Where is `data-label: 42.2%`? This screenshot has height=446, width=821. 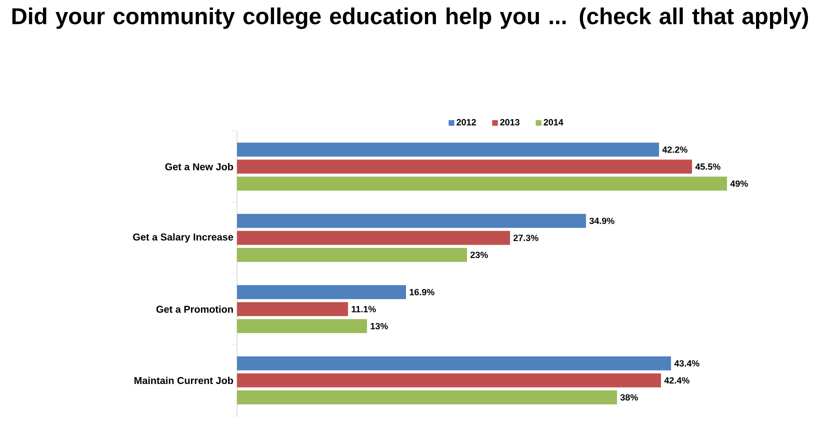 data-label: 42.2% is located at coordinates (675, 149).